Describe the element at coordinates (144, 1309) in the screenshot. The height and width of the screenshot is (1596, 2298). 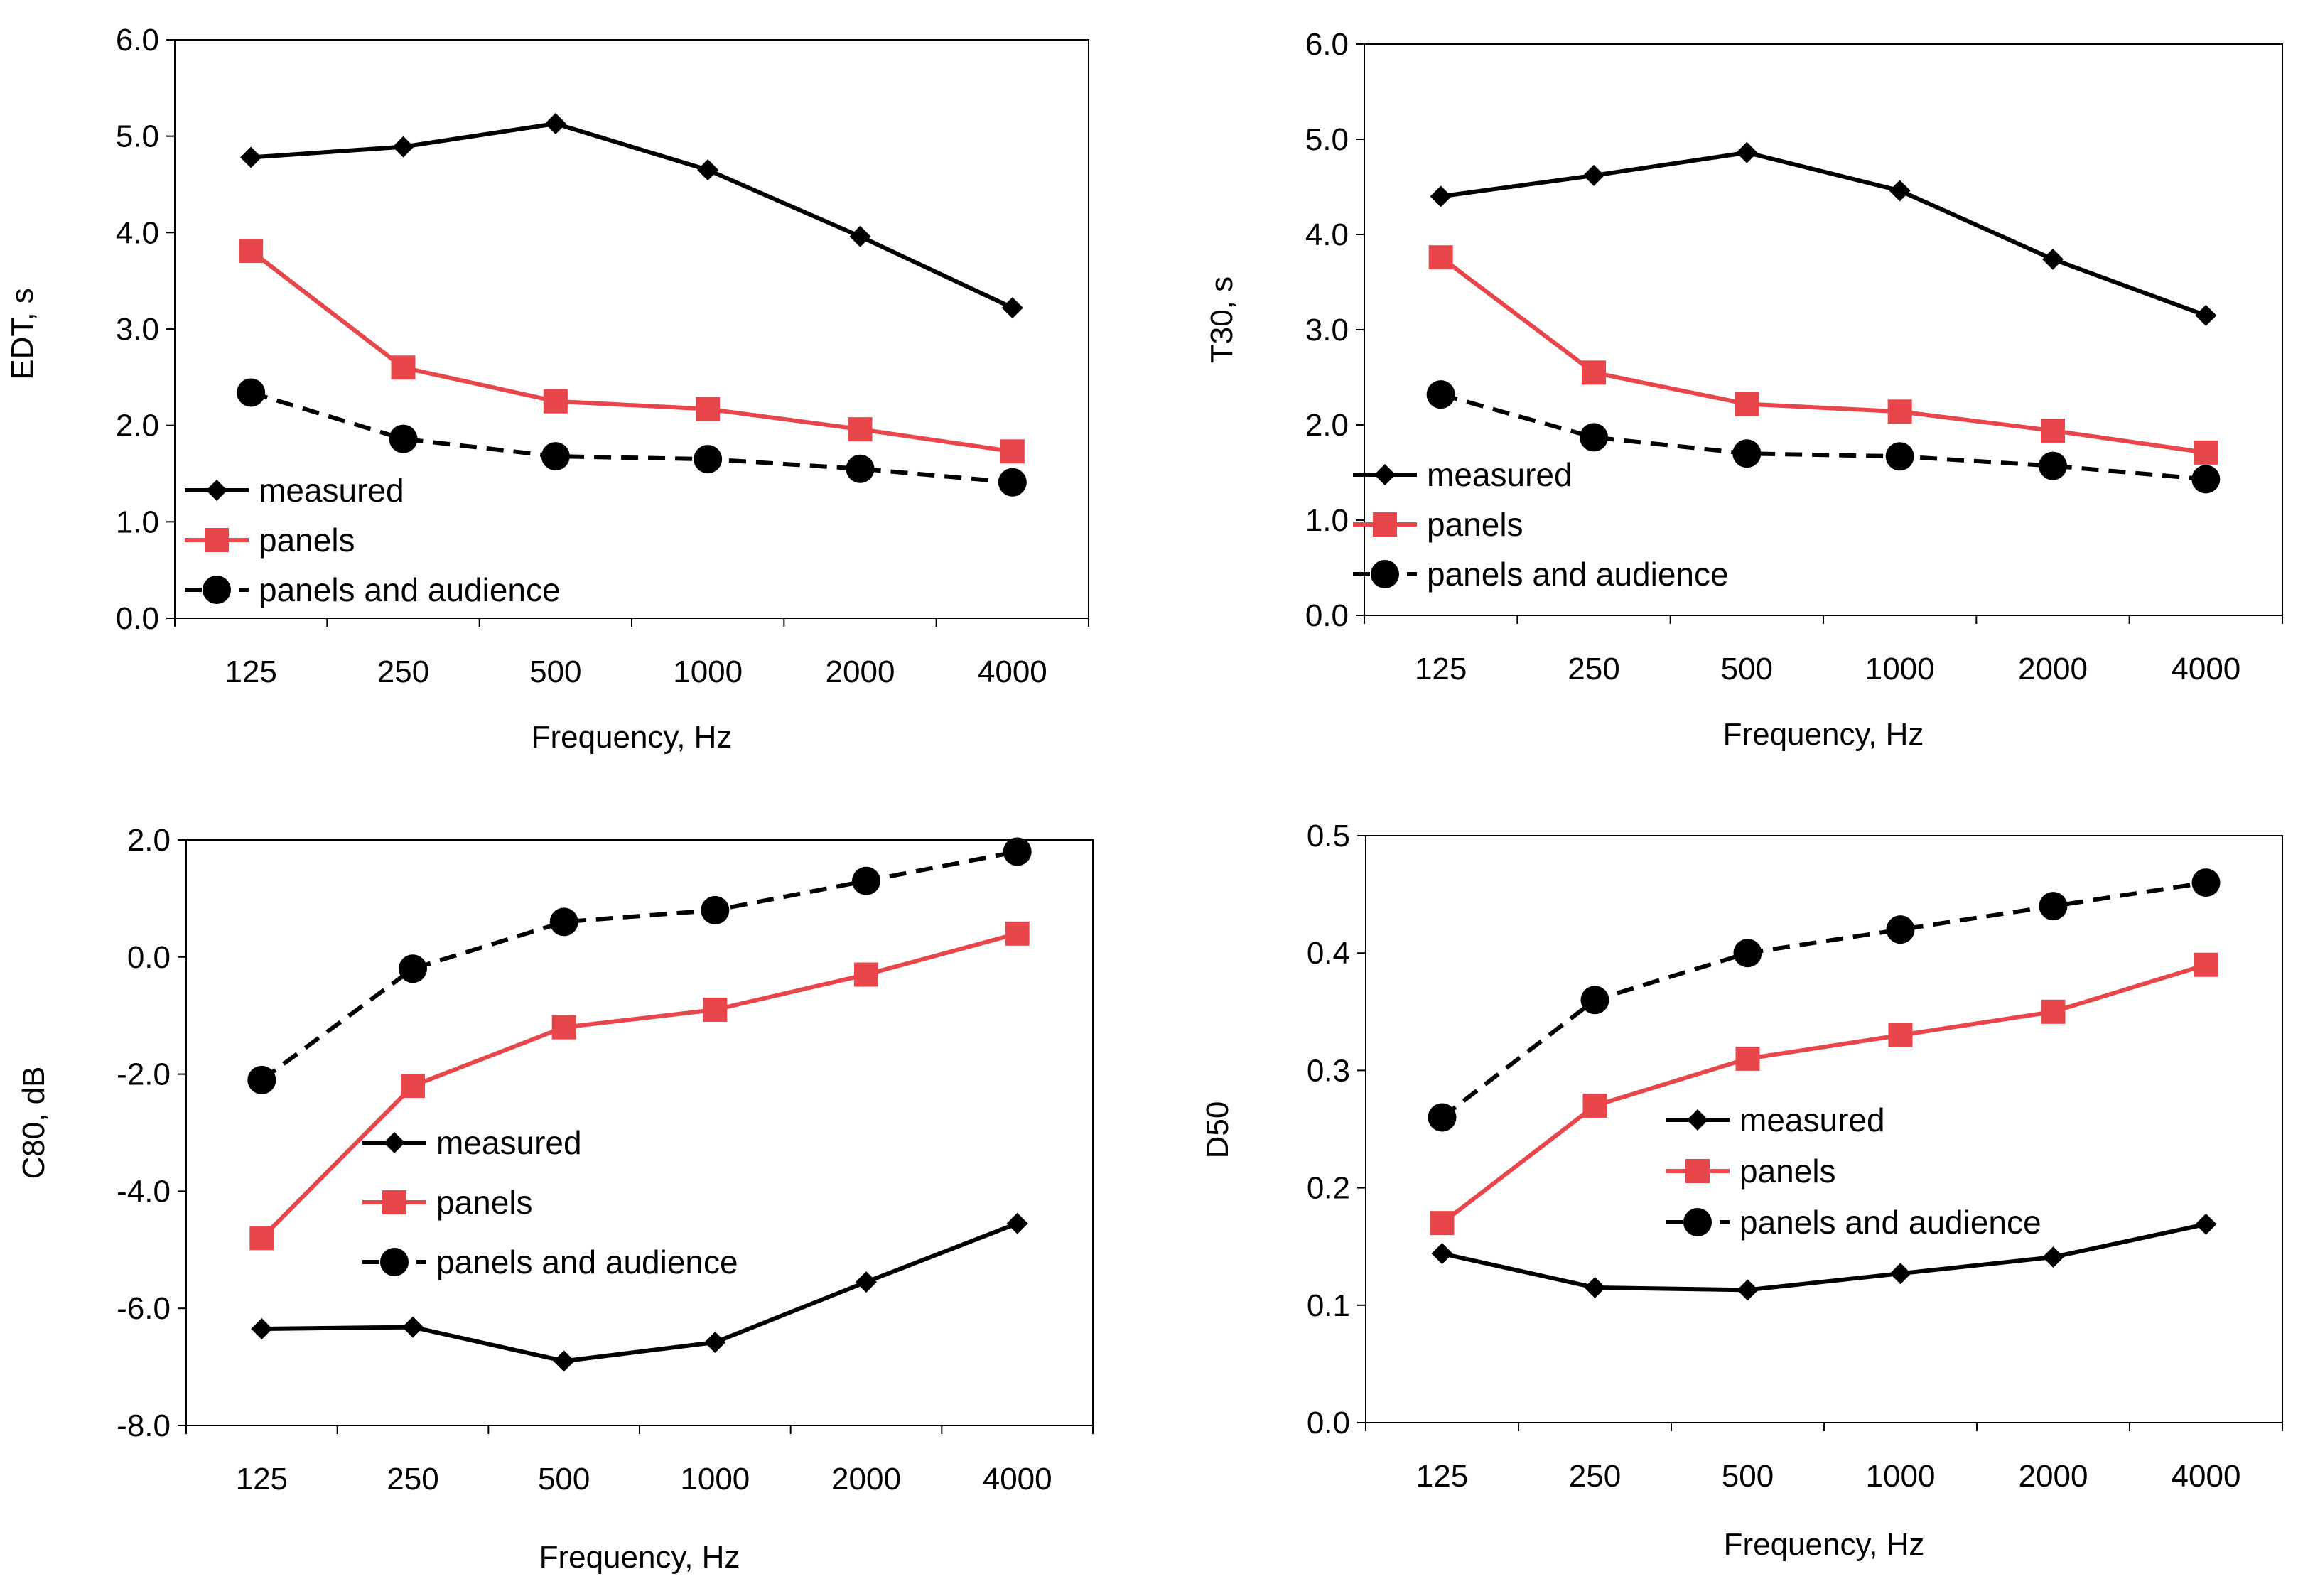
I see `y-tick-label: -6.0` at that location.